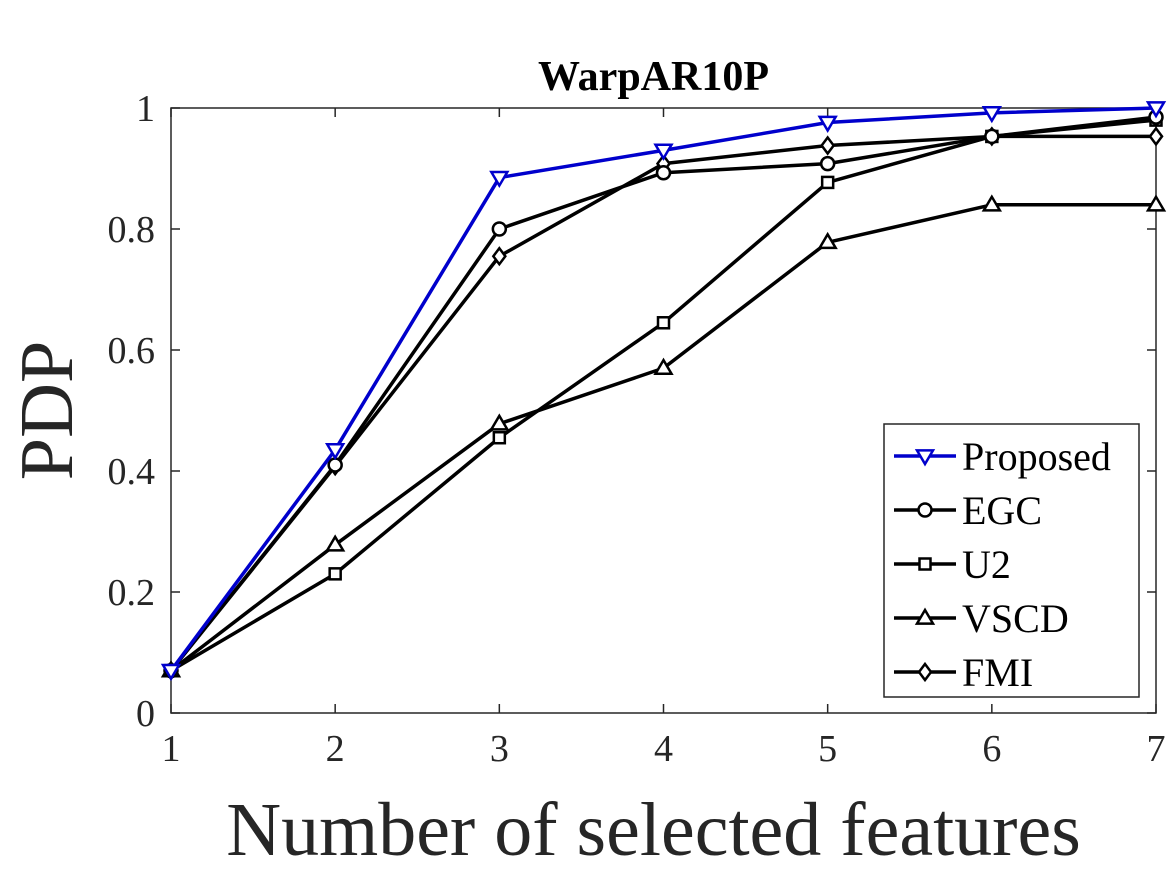 The image size is (1167, 875). Describe the element at coordinates (1156, 749) in the screenshot. I see `x-tick-label: 7` at that location.